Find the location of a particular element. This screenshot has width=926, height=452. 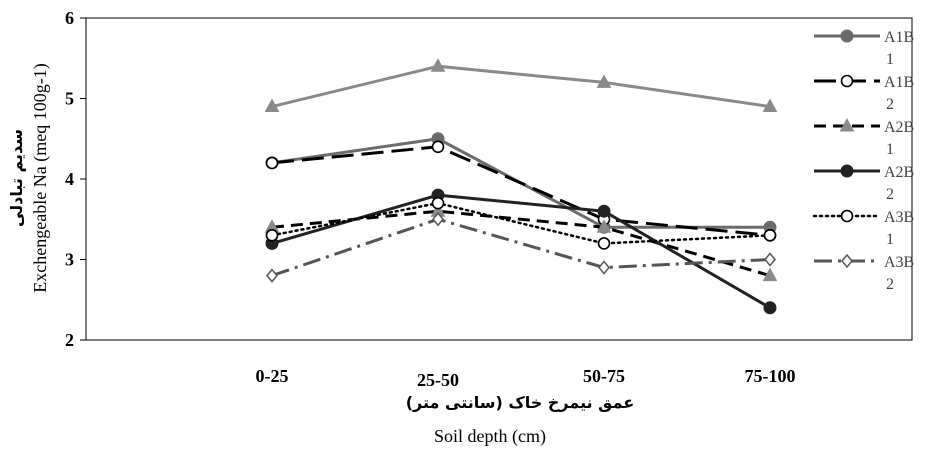

y-axis-title: Exchengeable Na (meq 100g-1) is located at coordinates (40, 177).